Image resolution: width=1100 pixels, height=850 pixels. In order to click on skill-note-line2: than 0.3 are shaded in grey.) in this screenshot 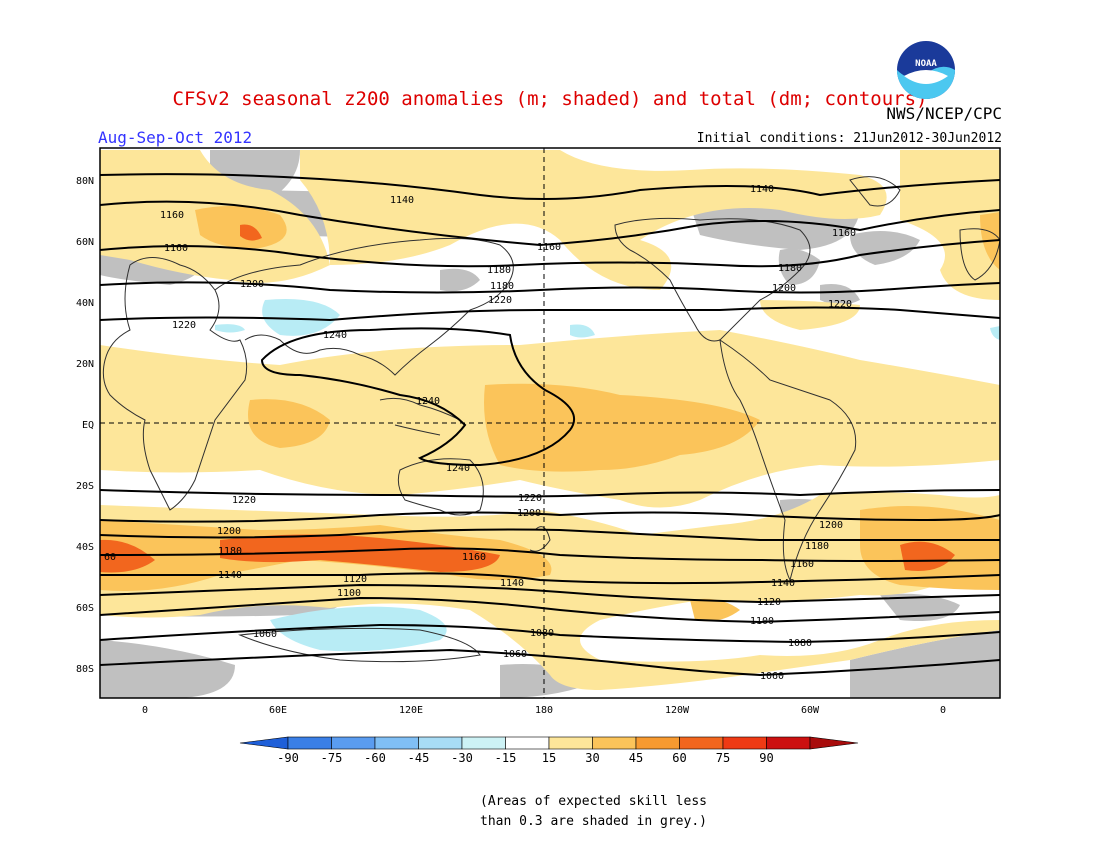, I will do `click(593, 821)`.